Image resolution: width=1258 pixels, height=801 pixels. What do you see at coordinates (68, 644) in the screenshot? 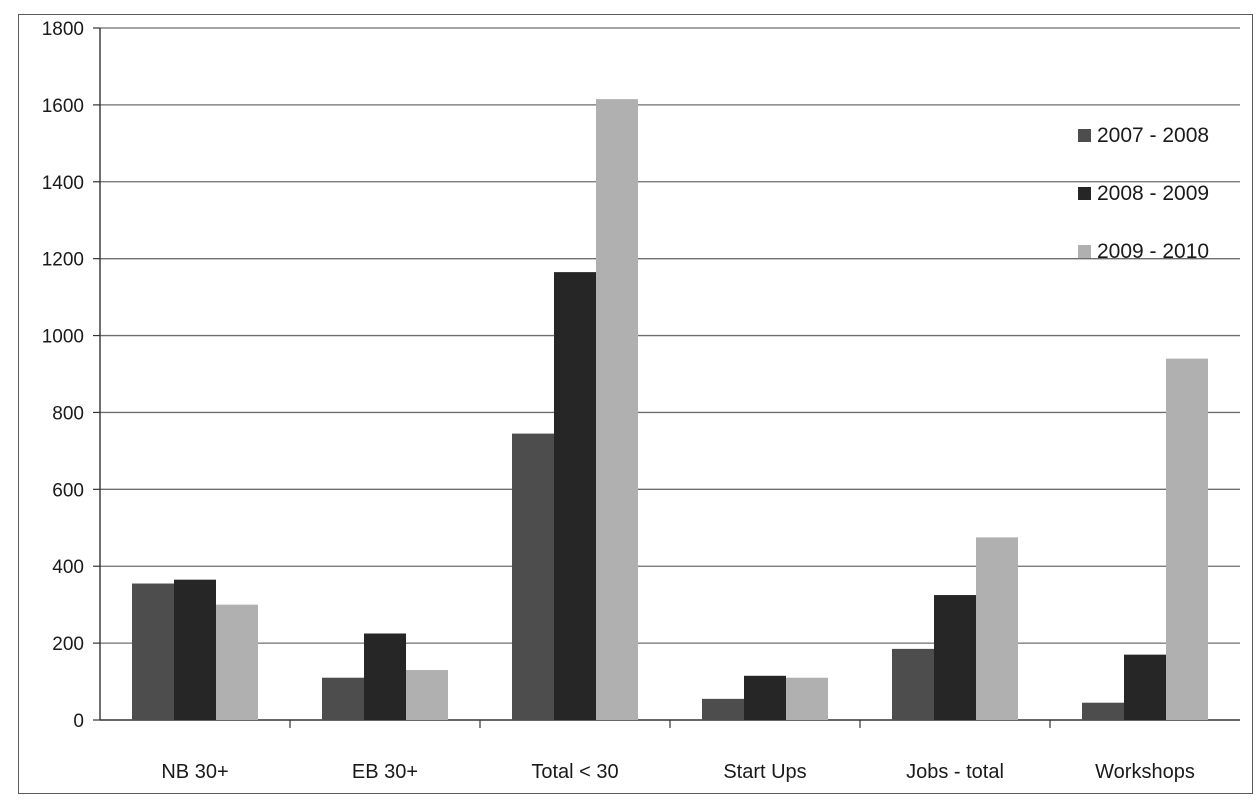
I see `y-tick-label: 200` at bounding box center [68, 644].